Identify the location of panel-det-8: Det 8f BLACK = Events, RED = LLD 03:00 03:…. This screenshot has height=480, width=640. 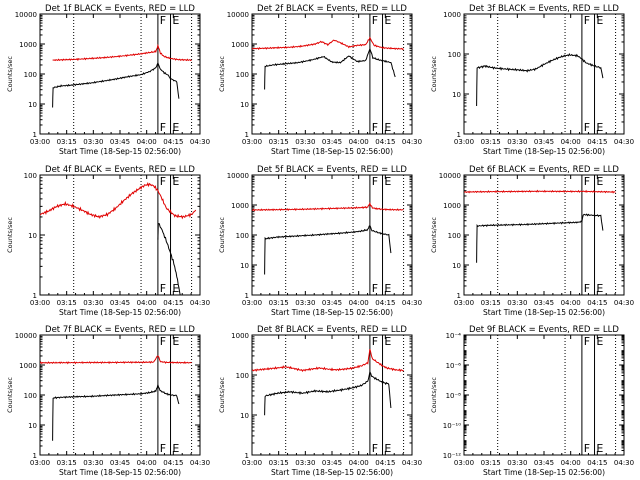
(320, 401).